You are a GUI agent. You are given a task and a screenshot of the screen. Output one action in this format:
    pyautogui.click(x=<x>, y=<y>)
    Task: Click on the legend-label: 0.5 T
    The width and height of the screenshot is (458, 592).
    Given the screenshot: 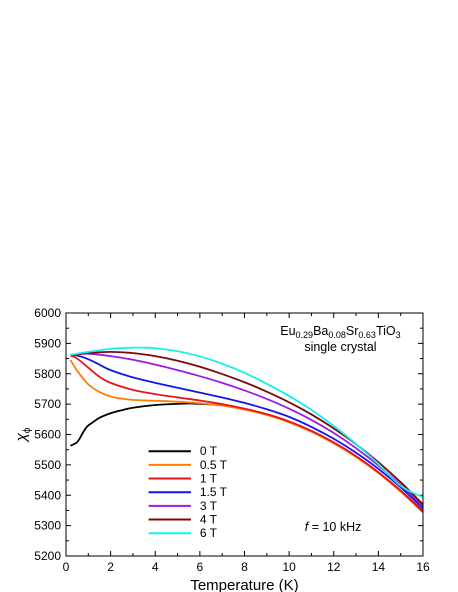 What is the action you would take?
    pyautogui.click(x=214, y=465)
    